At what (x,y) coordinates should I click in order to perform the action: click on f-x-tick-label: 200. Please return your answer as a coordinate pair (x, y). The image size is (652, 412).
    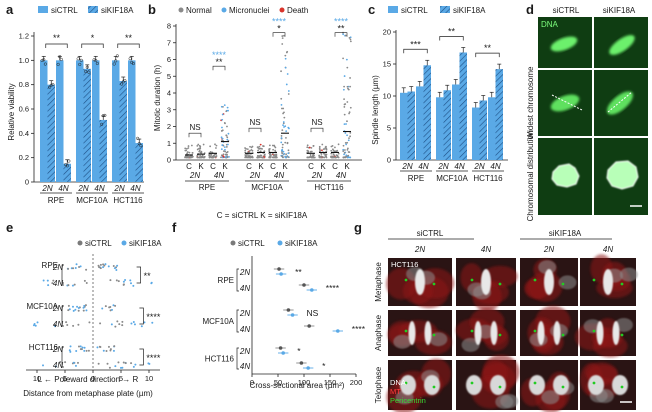
    Looking at the image, I should click on (356, 382).